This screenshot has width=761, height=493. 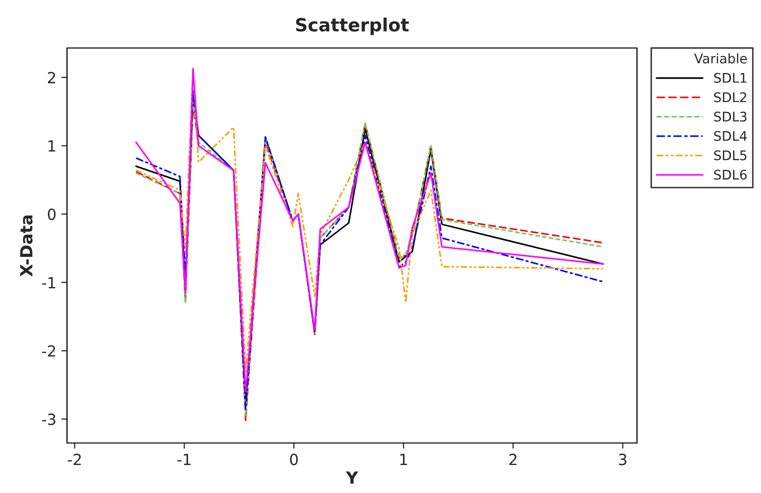 I want to click on y-tick-label: 0, so click(x=52, y=214).